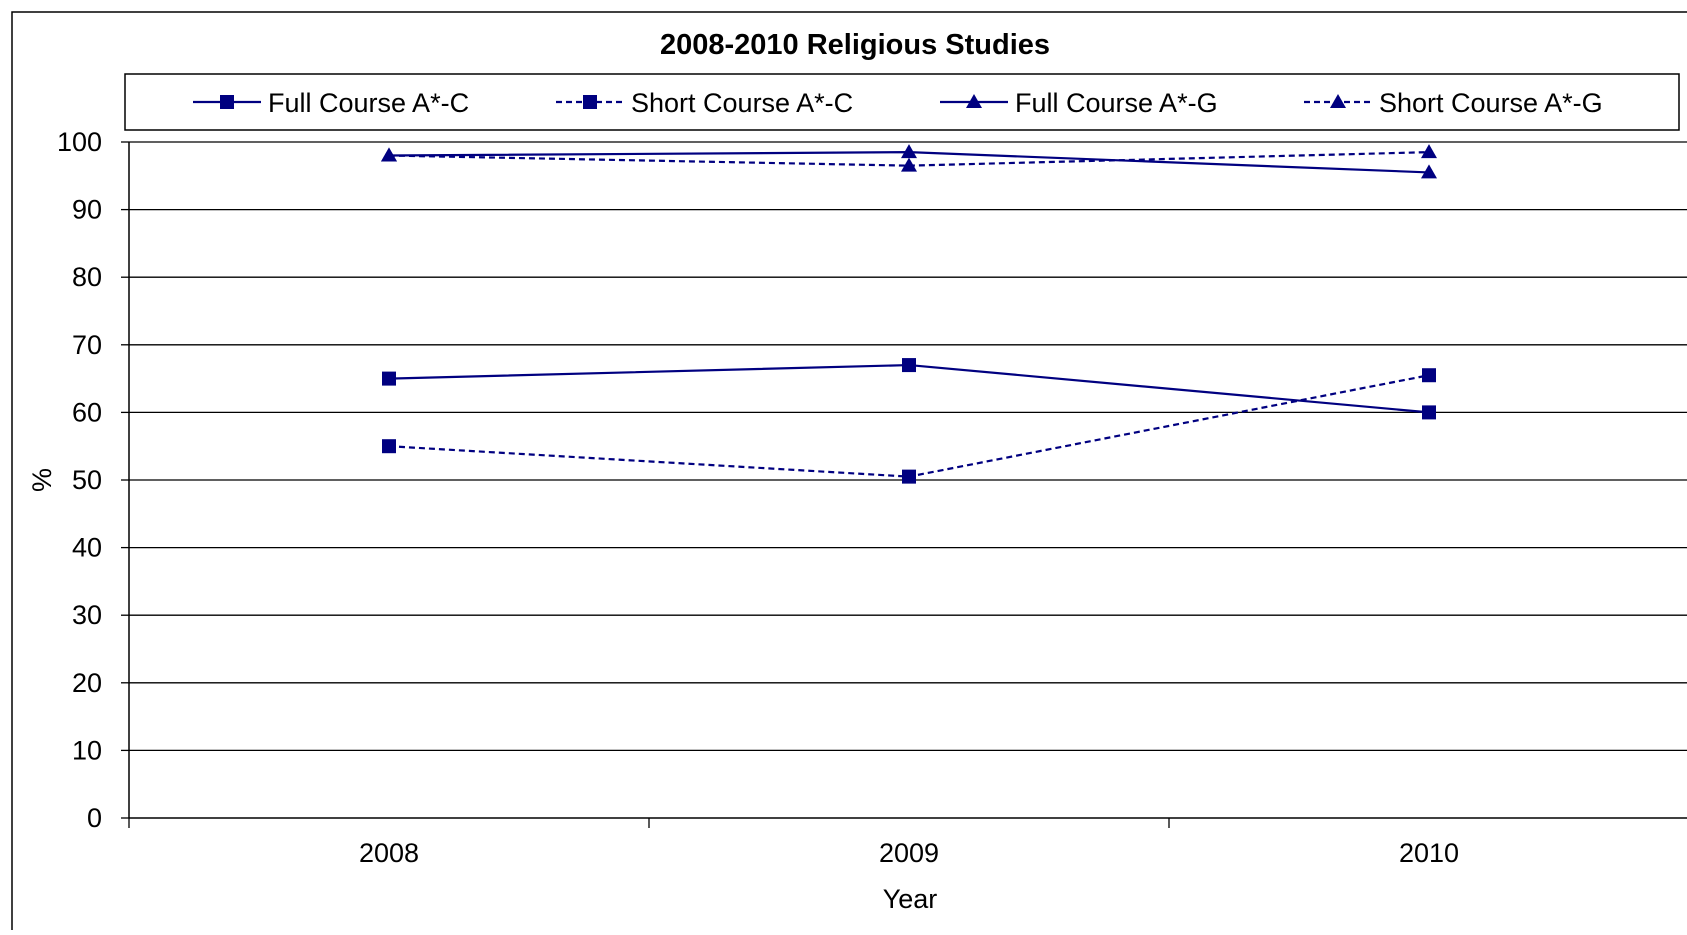  What do you see at coordinates (1116, 103) in the screenshot?
I see `legend-label: Full Course A*-G` at bounding box center [1116, 103].